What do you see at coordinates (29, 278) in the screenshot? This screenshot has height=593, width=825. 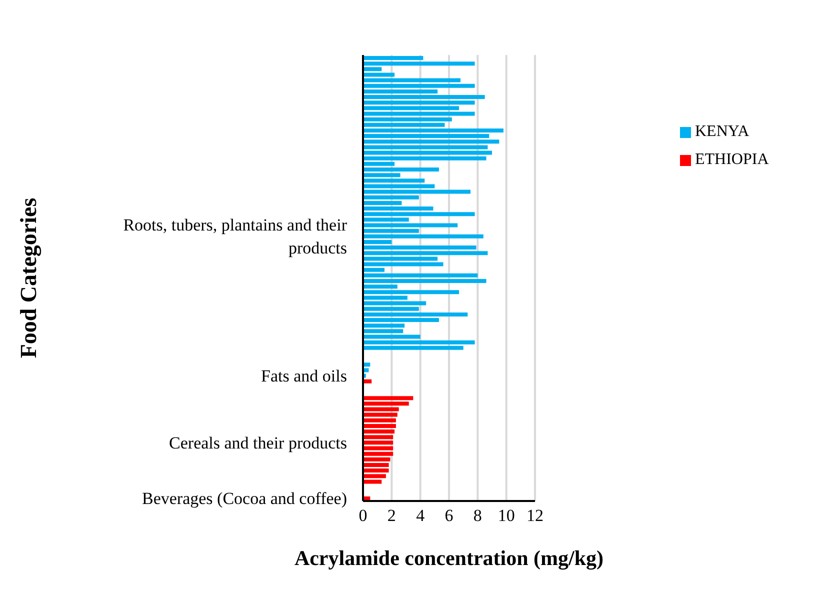 I see `y-axis-title: Food Categories` at bounding box center [29, 278].